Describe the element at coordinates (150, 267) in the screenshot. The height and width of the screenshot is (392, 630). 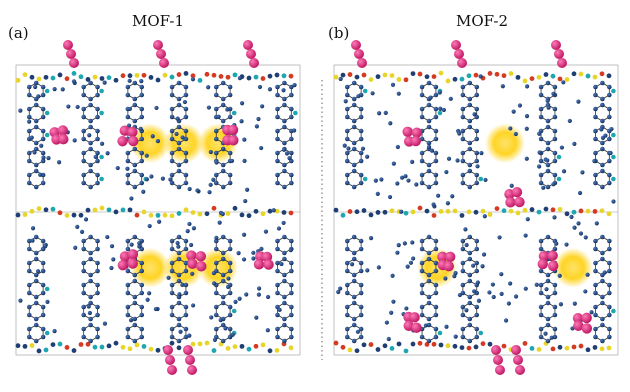
I see `pore-cavity` at that location.